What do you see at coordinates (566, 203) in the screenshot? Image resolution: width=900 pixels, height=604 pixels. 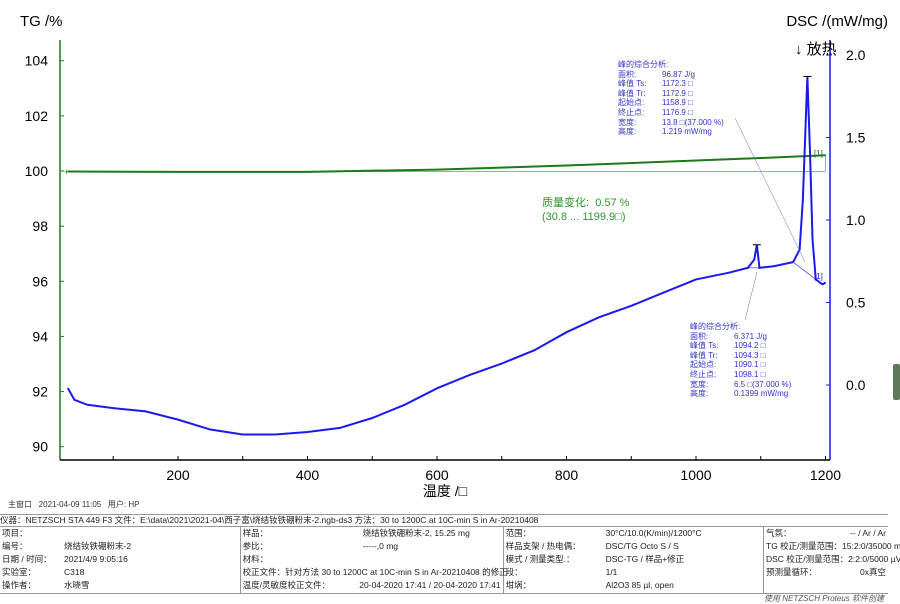 I see `mass-change-label: 质量变化:` at bounding box center [566, 203].